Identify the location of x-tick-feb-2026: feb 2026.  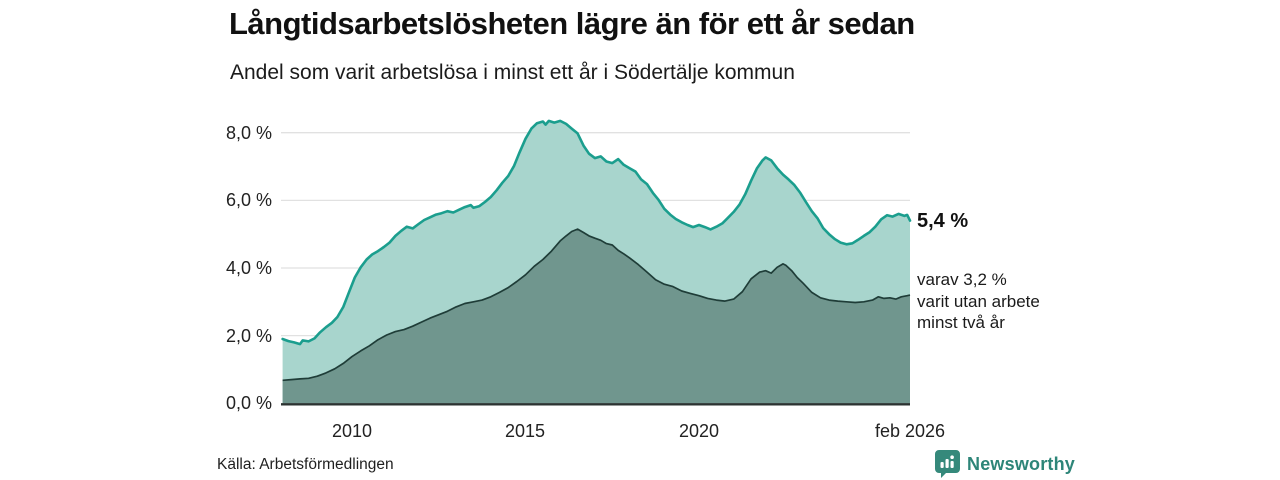
(910, 431).